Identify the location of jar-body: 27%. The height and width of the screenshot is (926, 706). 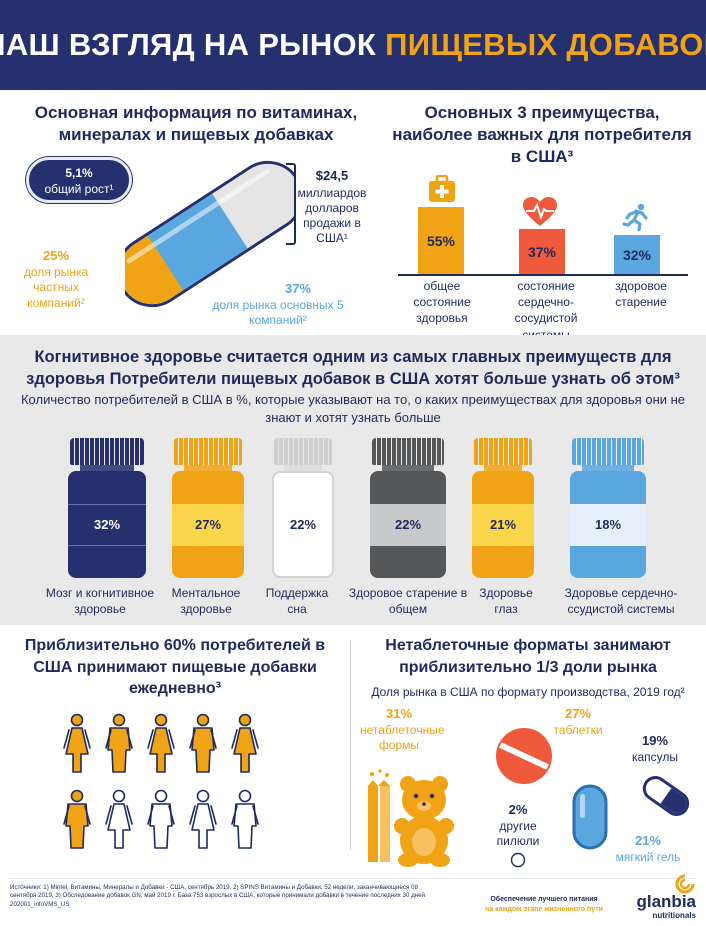
(208, 524).